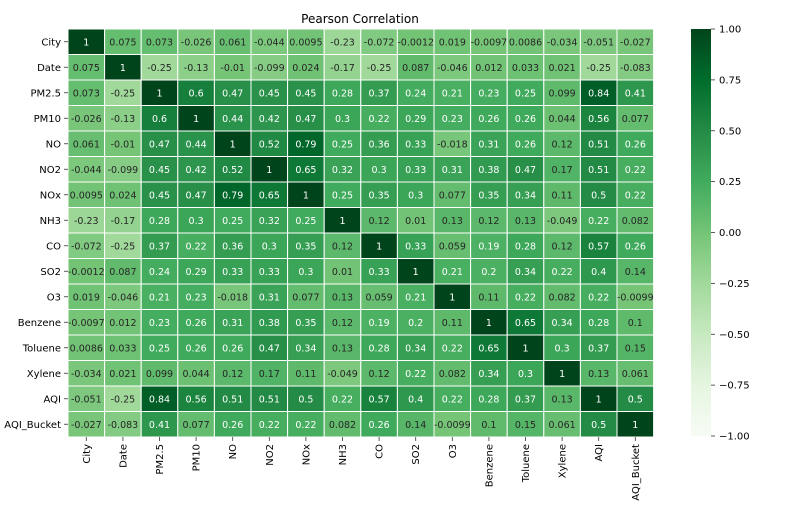 The image size is (790, 510). Describe the element at coordinates (45, 93) in the screenshot. I see `row-label: PM2.5` at that location.